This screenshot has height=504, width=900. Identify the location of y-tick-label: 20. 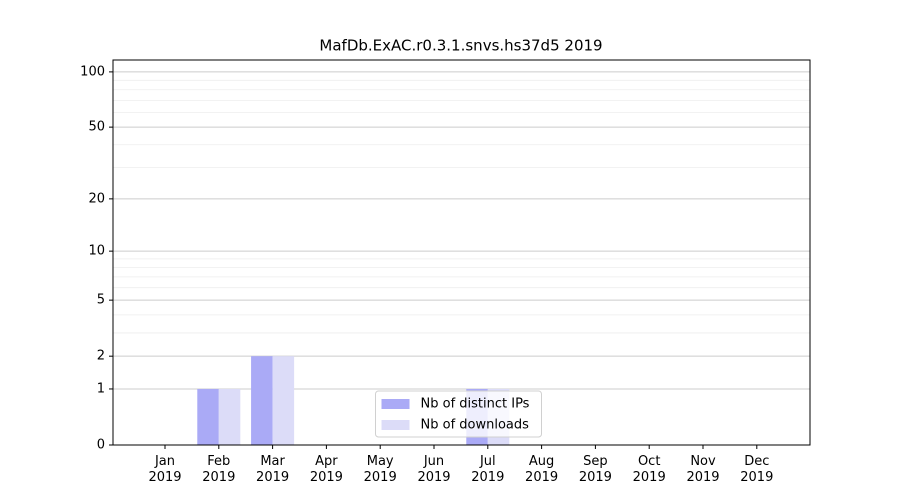
(96, 198).